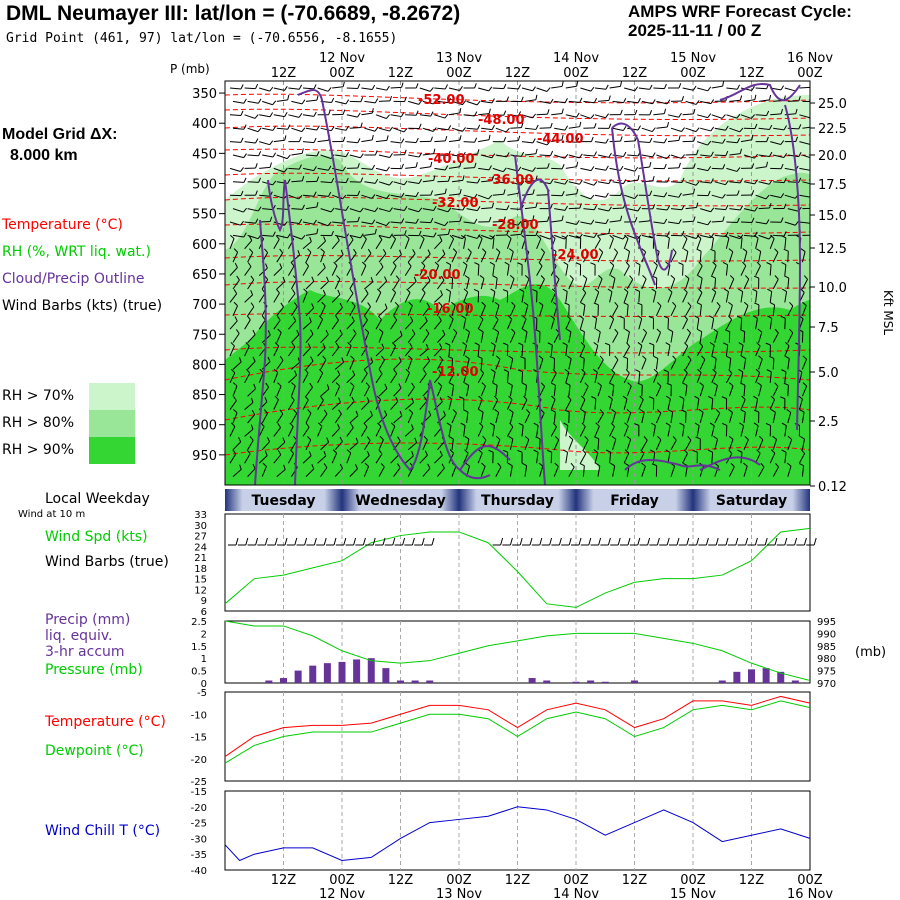 The height and width of the screenshot is (900, 900). Describe the element at coordinates (740, 11) in the screenshot. I see `forecast-cycle-label: AMPS WRF Forecast Cycle:` at that location.